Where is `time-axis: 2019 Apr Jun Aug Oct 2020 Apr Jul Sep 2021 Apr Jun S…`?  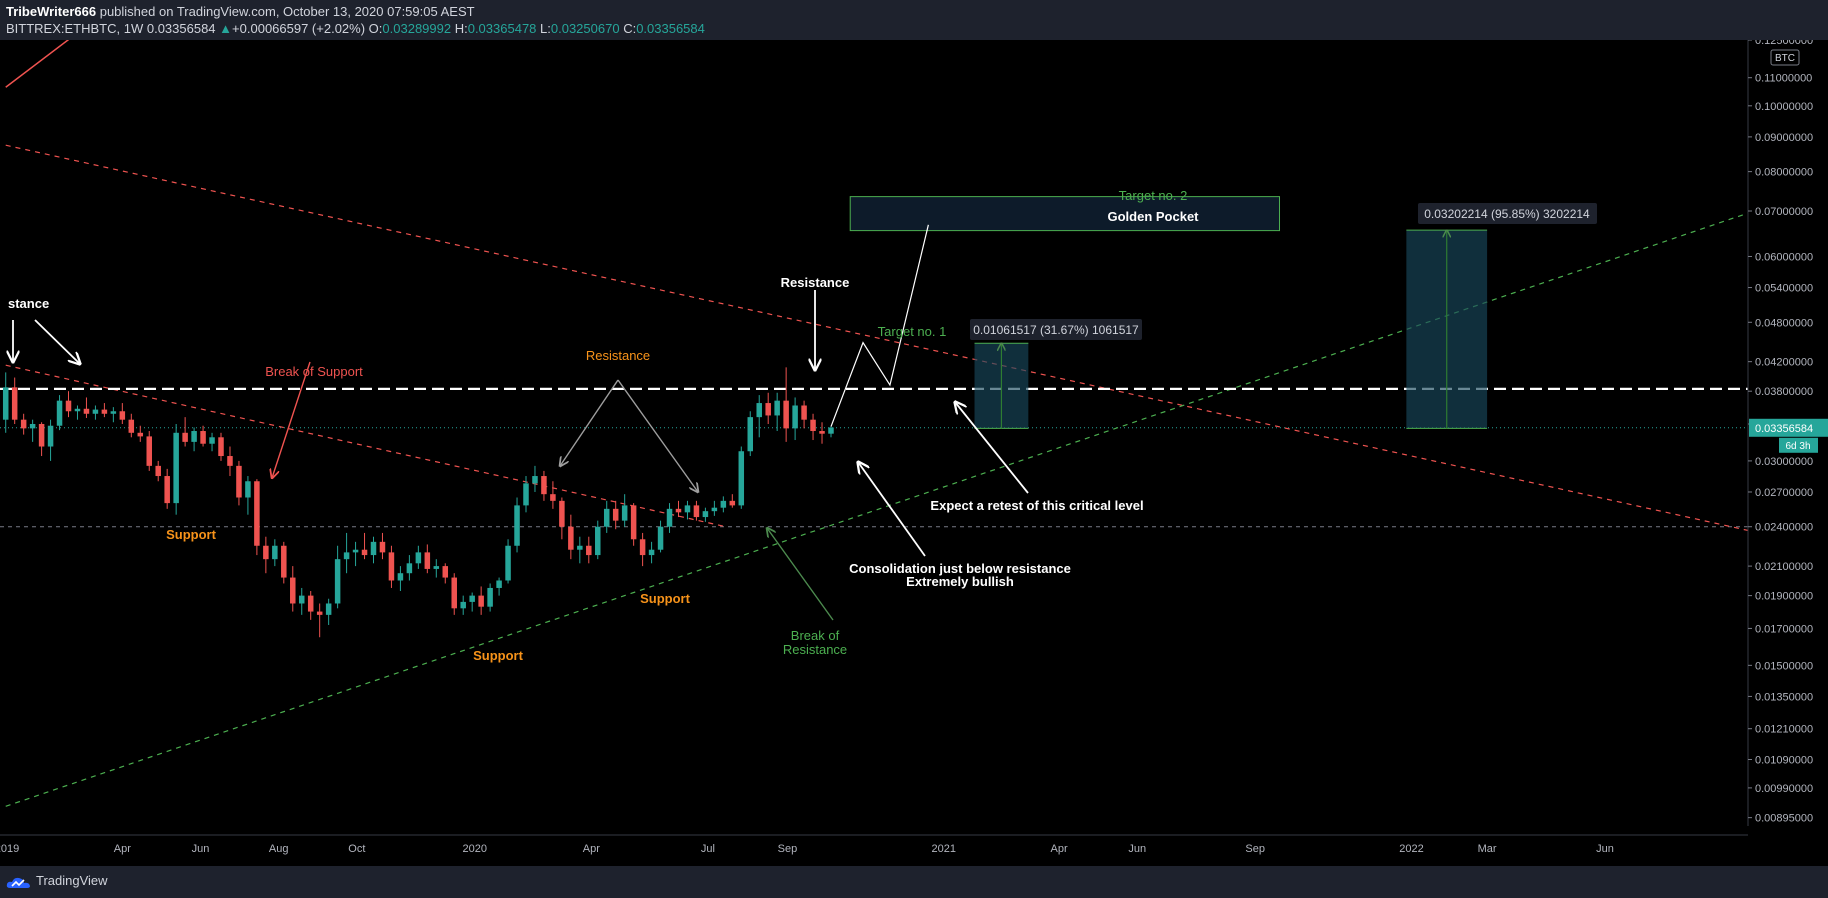 time-axis: 2019 Apr Jun Aug Oct 2020 Apr Jul Sep 2021 Apr Jun S… is located at coordinates (874, 850).